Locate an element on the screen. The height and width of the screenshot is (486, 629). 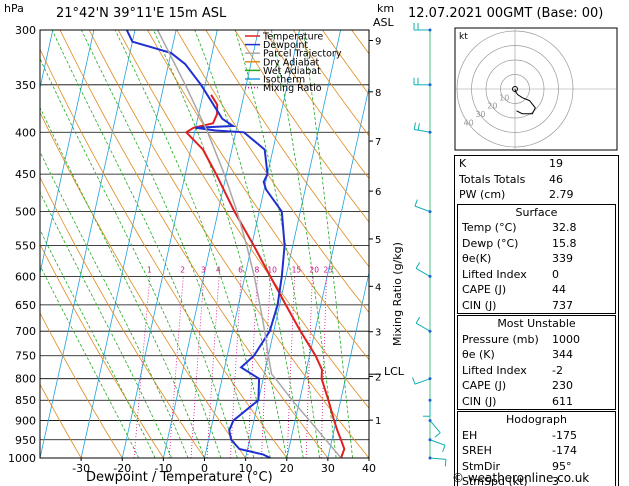
legend-entry: Parcel Trajectory is located at coordinates (302, 54).